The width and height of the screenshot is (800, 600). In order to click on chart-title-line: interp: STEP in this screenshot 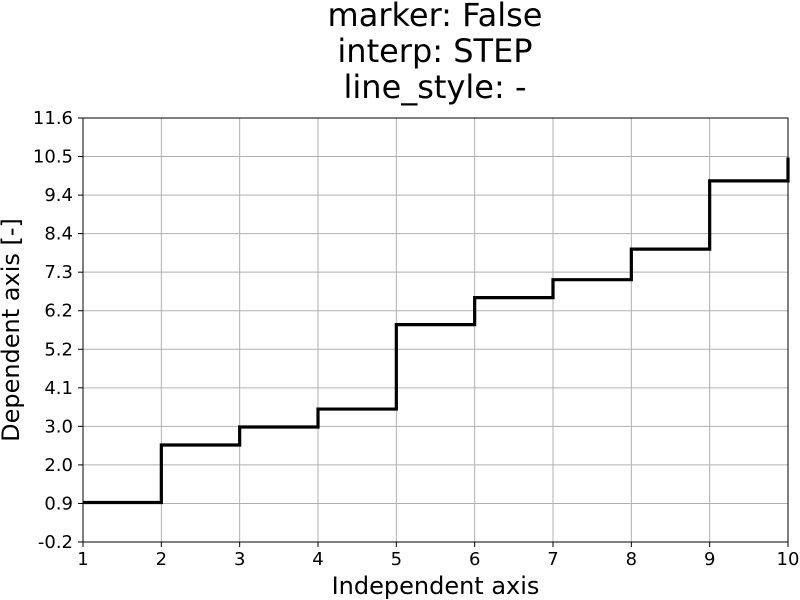, I will do `click(434, 51)`.